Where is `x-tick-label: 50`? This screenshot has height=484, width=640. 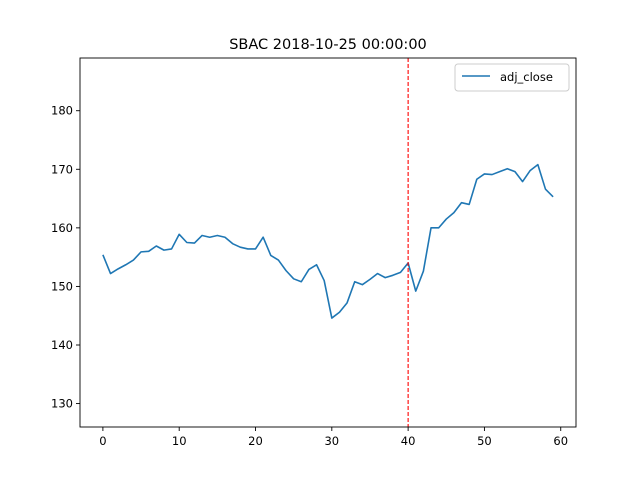
x-tick-label: 50 is located at coordinates (484, 441).